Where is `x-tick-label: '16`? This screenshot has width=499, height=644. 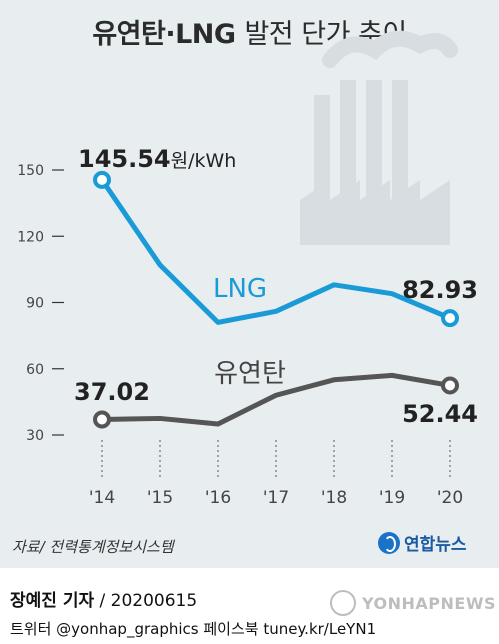 x-tick-label: '16 is located at coordinates (218, 498).